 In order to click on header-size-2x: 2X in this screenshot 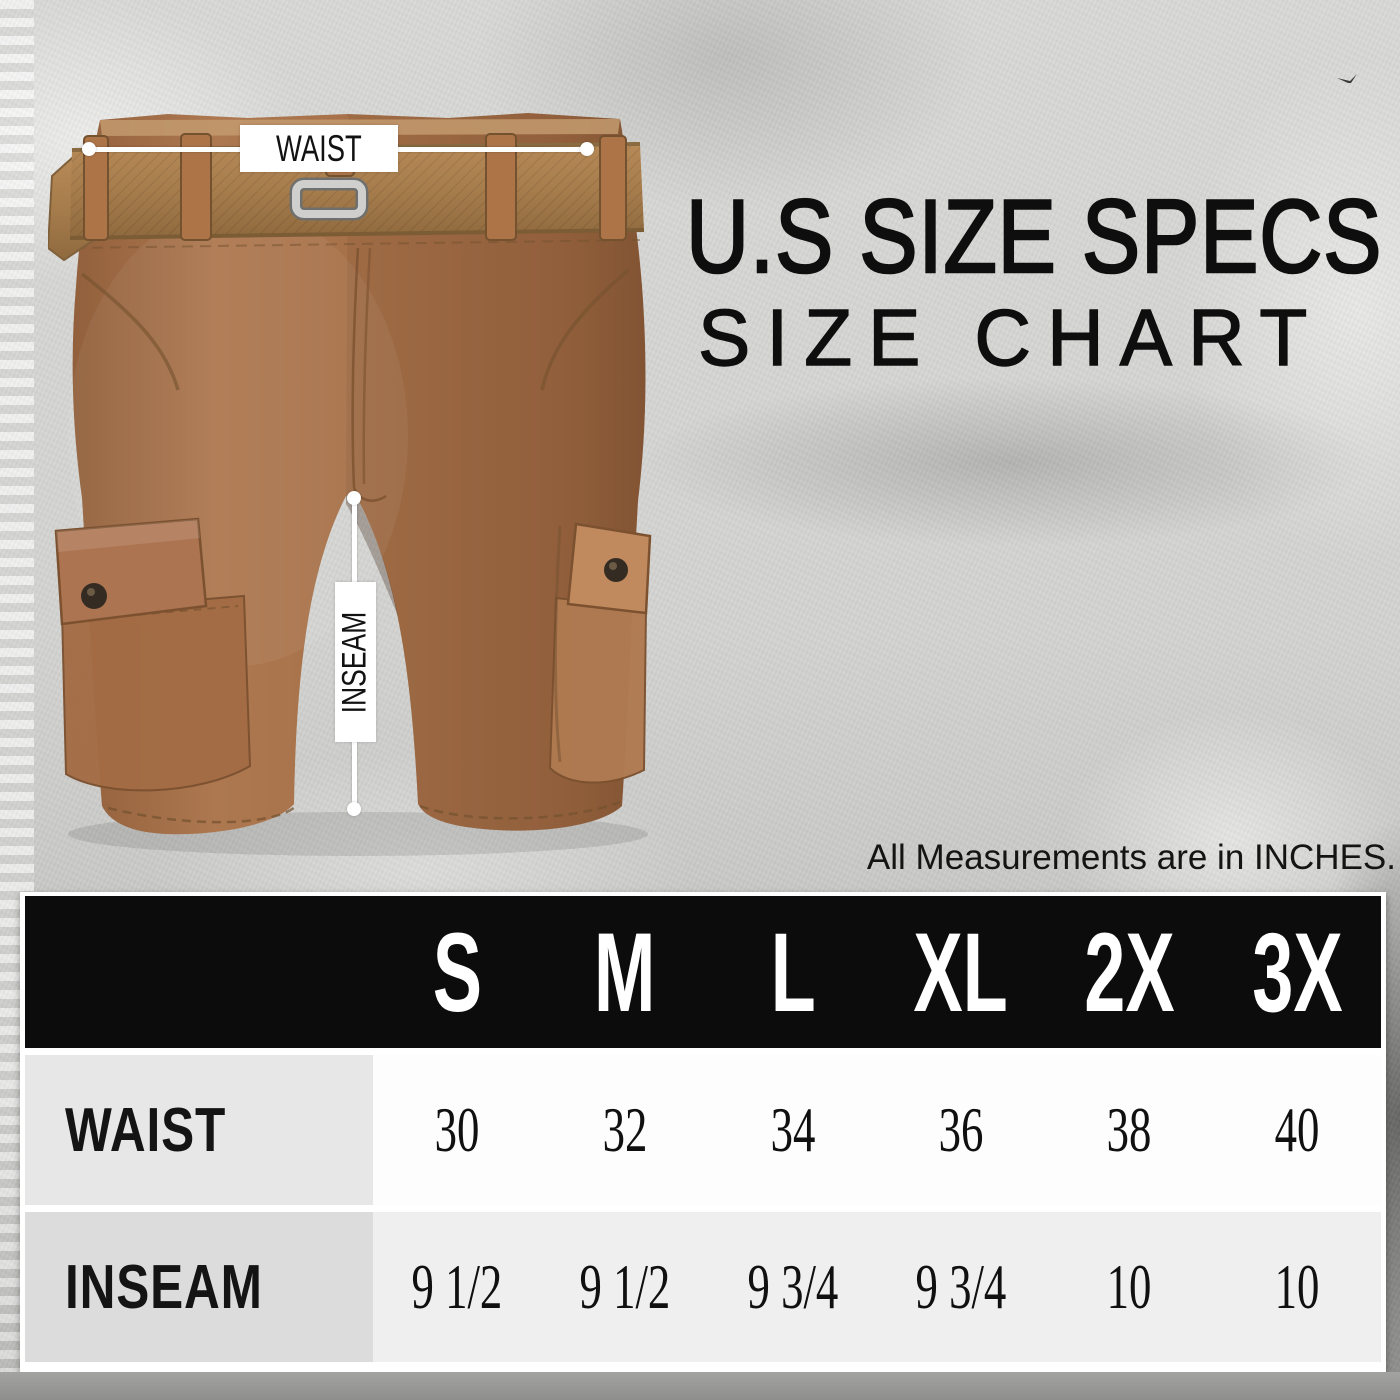, I will do `click(1129, 972)`.